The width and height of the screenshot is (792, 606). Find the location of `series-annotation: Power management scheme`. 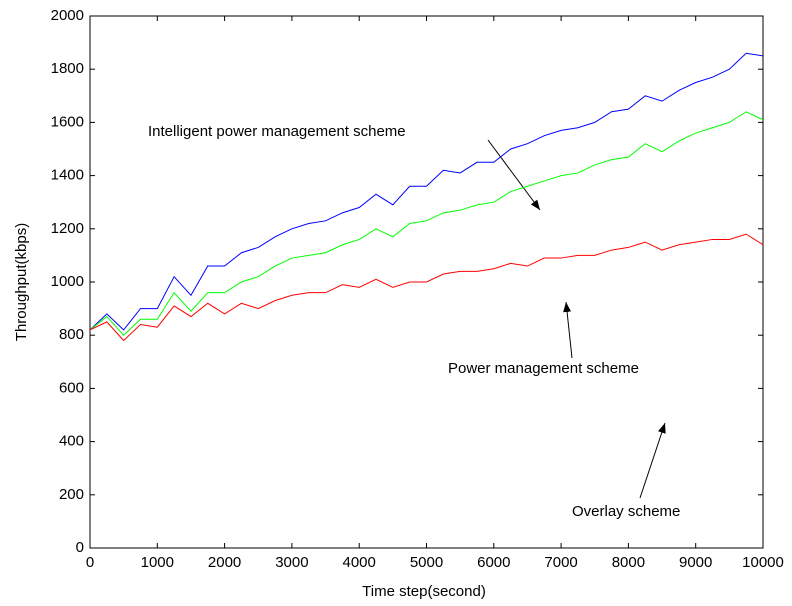

series-annotation: Power management scheme is located at coordinates (543, 368).